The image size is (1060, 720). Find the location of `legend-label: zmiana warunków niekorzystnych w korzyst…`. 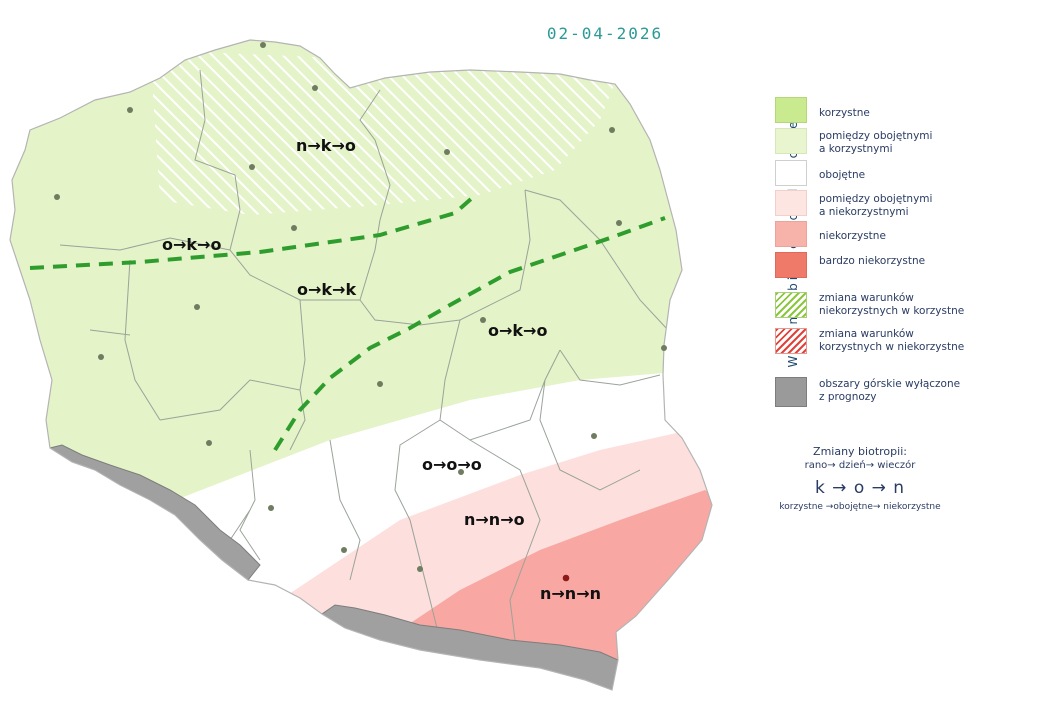

legend-label: zmiana warunków niekorzystnych w korzyst… is located at coordinates (892, 304).